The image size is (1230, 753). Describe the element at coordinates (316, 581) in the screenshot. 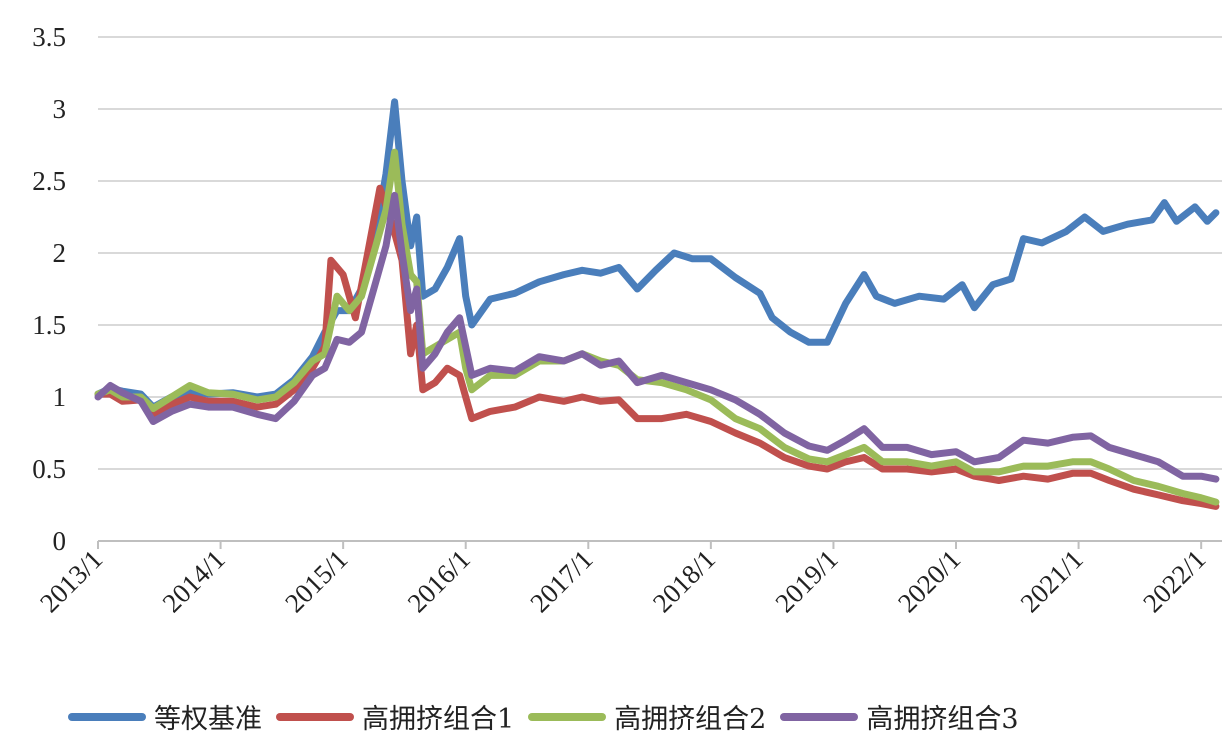

I see `x-tick-label: 2015/1` at that location.